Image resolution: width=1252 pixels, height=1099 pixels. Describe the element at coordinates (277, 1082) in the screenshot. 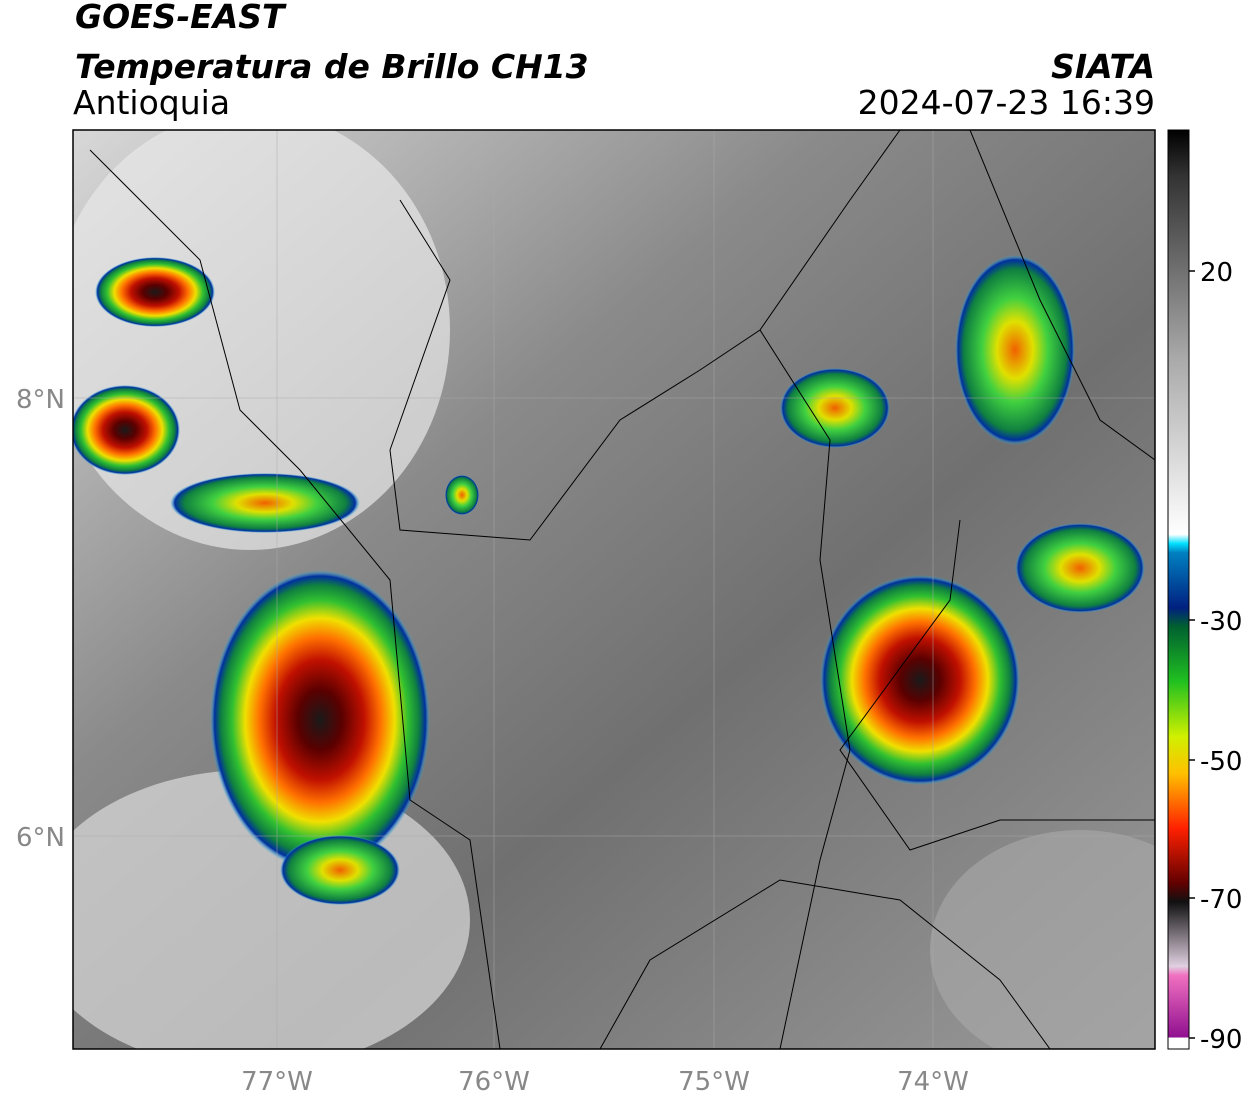

I see `lon-label: 77°W` at that location.